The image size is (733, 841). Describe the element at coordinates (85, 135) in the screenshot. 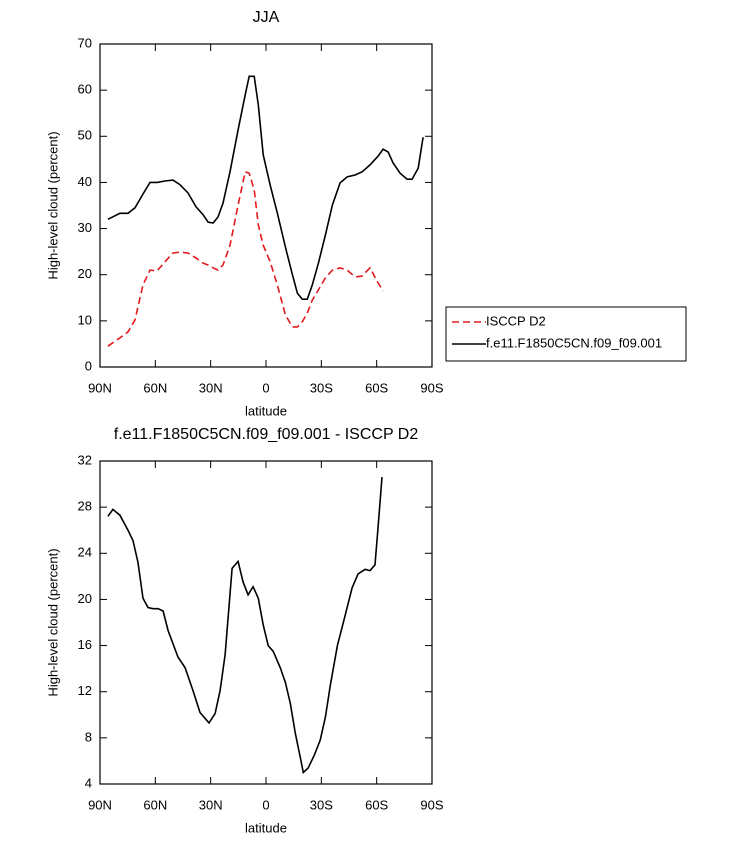

I see `y-tick-label: 50` at that location.